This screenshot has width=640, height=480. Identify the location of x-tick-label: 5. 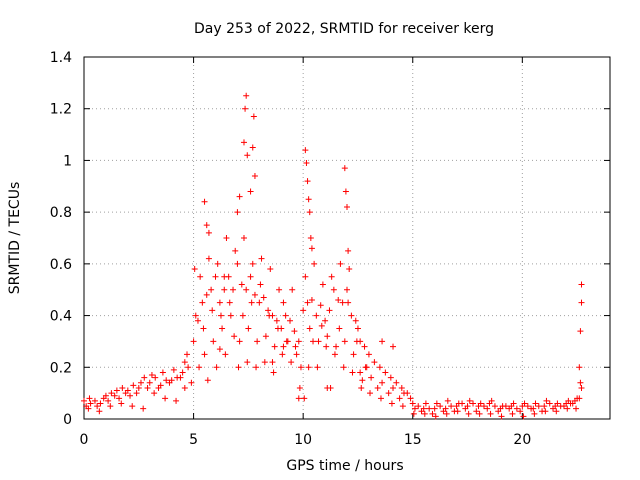
(193, 440).